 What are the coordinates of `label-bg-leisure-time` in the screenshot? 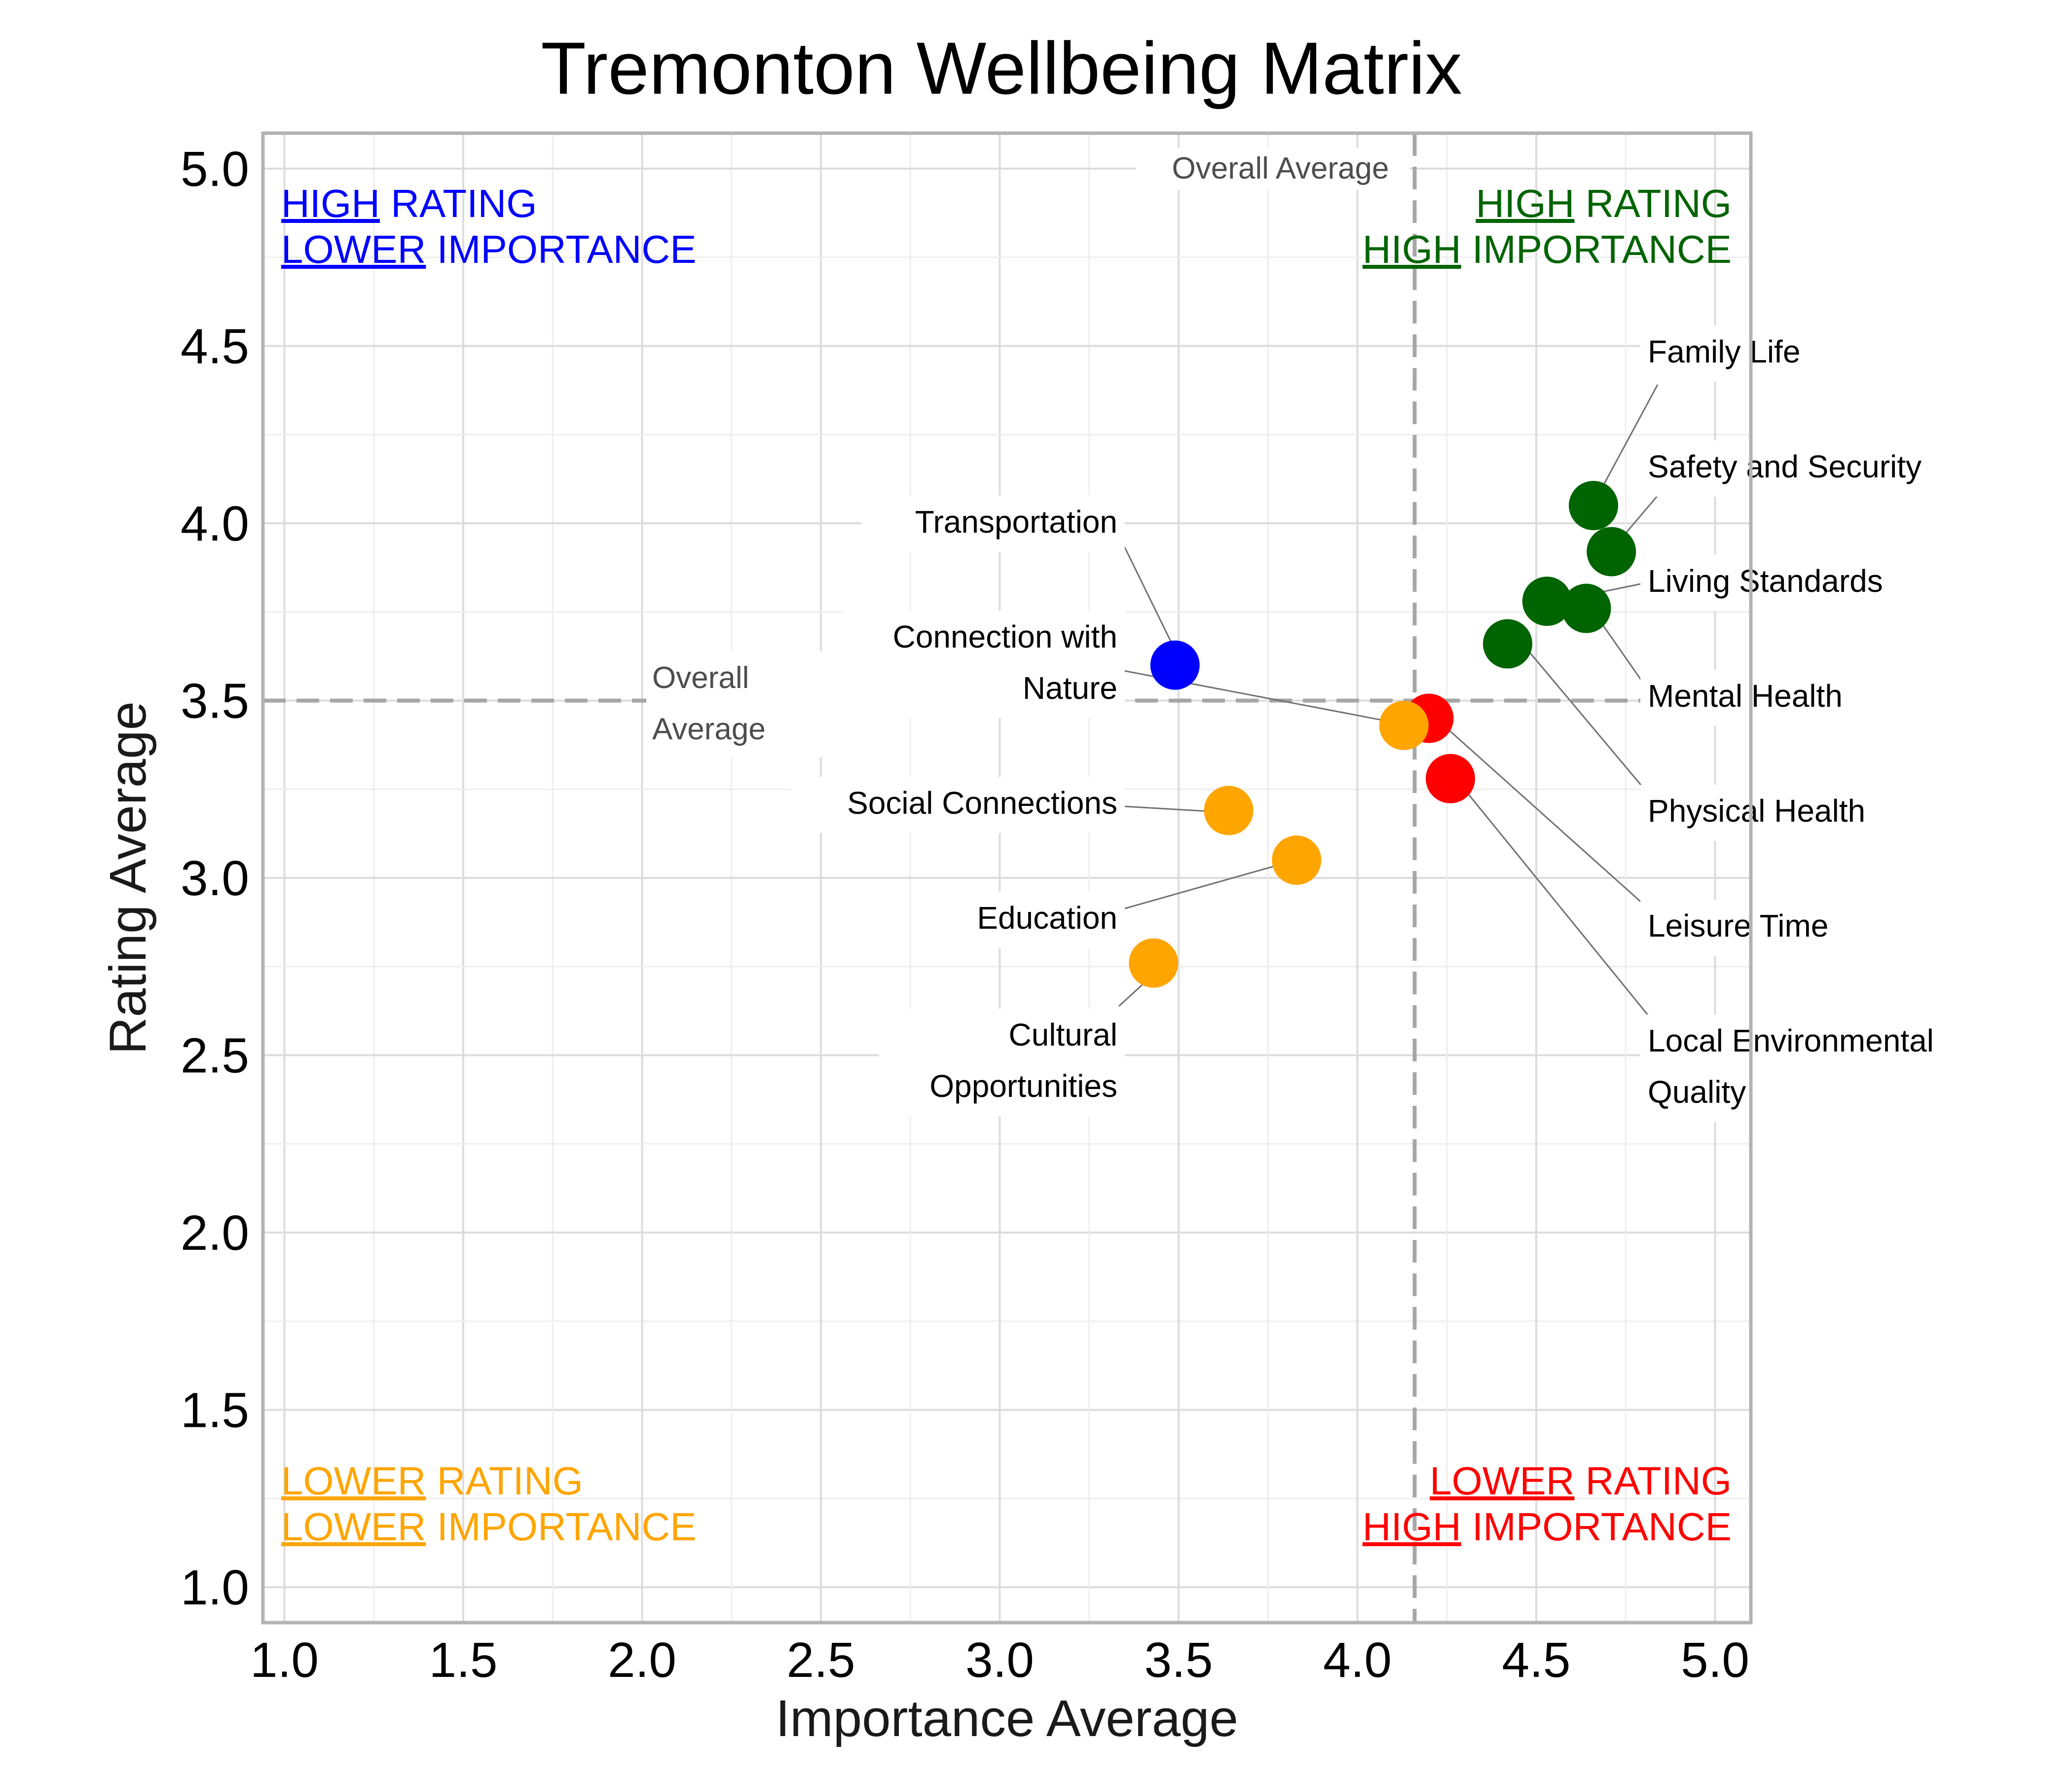 It's located at (1754, 928).